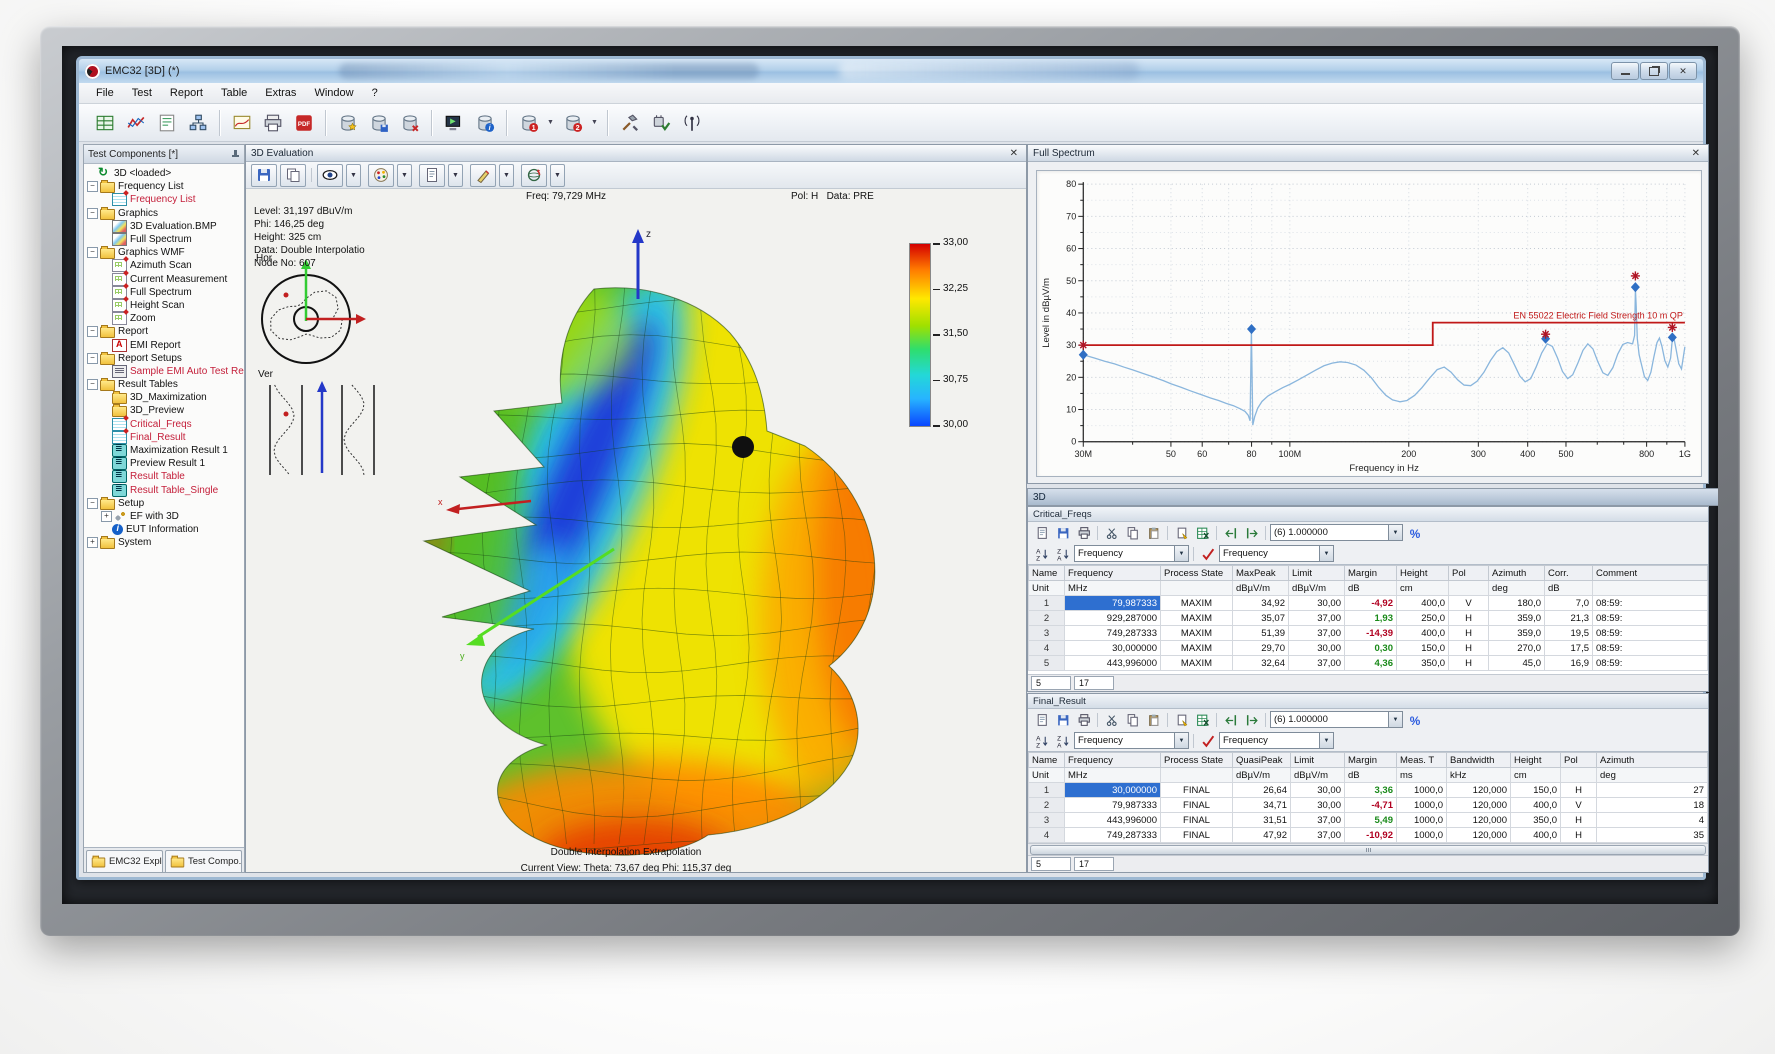 This screenshot has height=1054, width=1775. I want to click on db-restore-2-icon-dropdown: ▼, so click(594, 122).